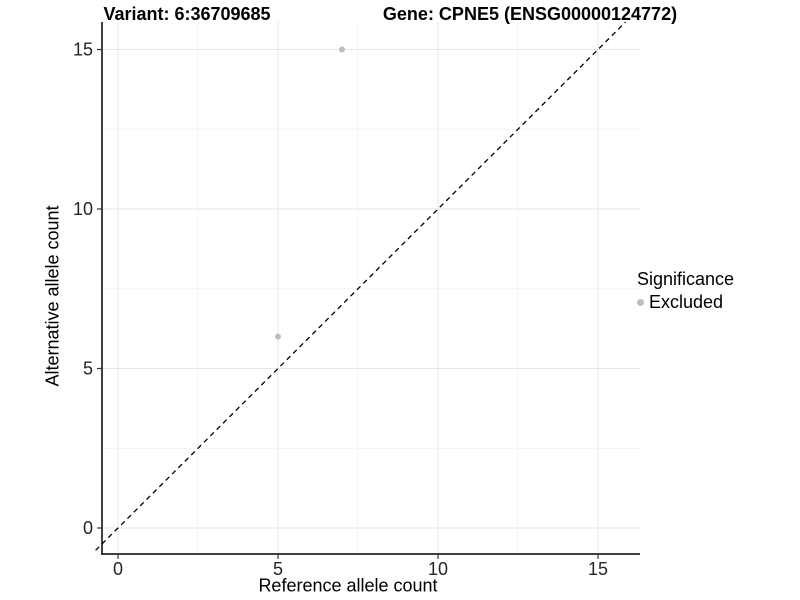  What do you see at coordinates (686, 279) in the screenshot?
I see `legend-title: Significance` at bounding box center [686, 279].